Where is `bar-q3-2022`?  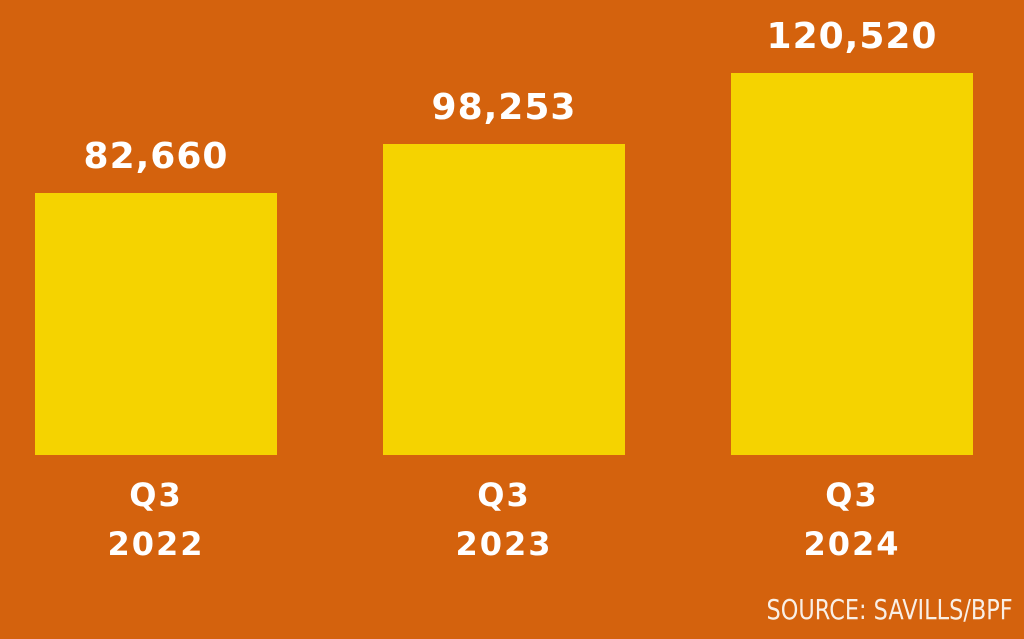 bar-q3-2022 is located at coordinates (156, 324).